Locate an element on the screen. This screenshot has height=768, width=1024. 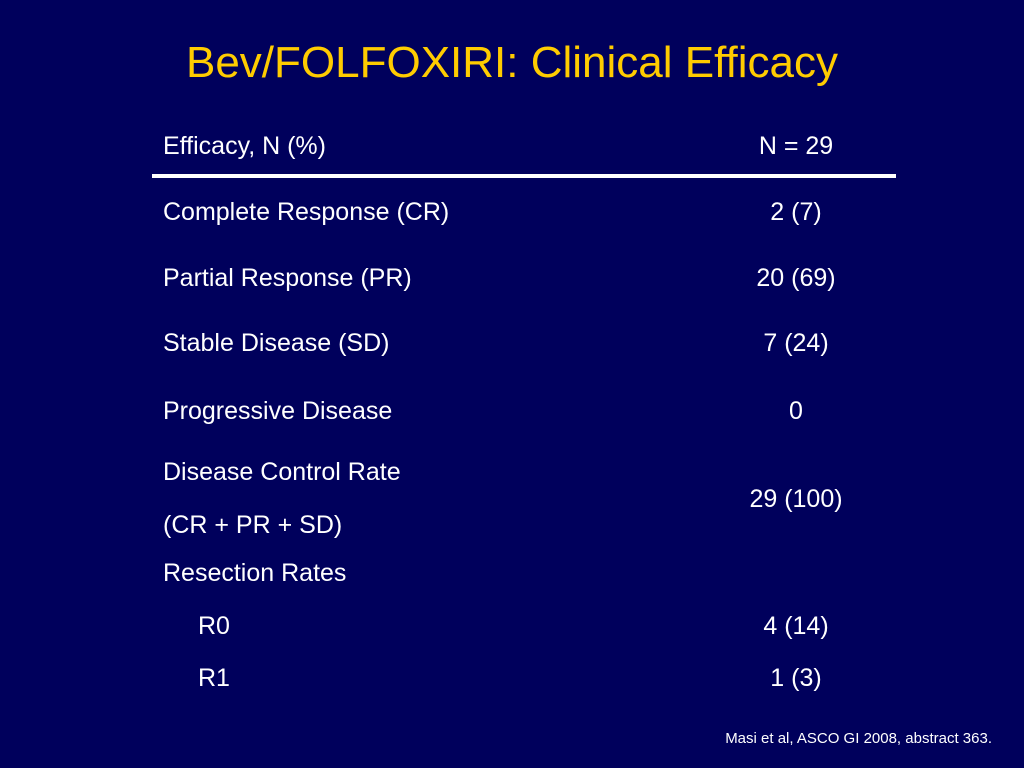
row-value-dcr: 29 (100) is located at coordinates (796, 499).